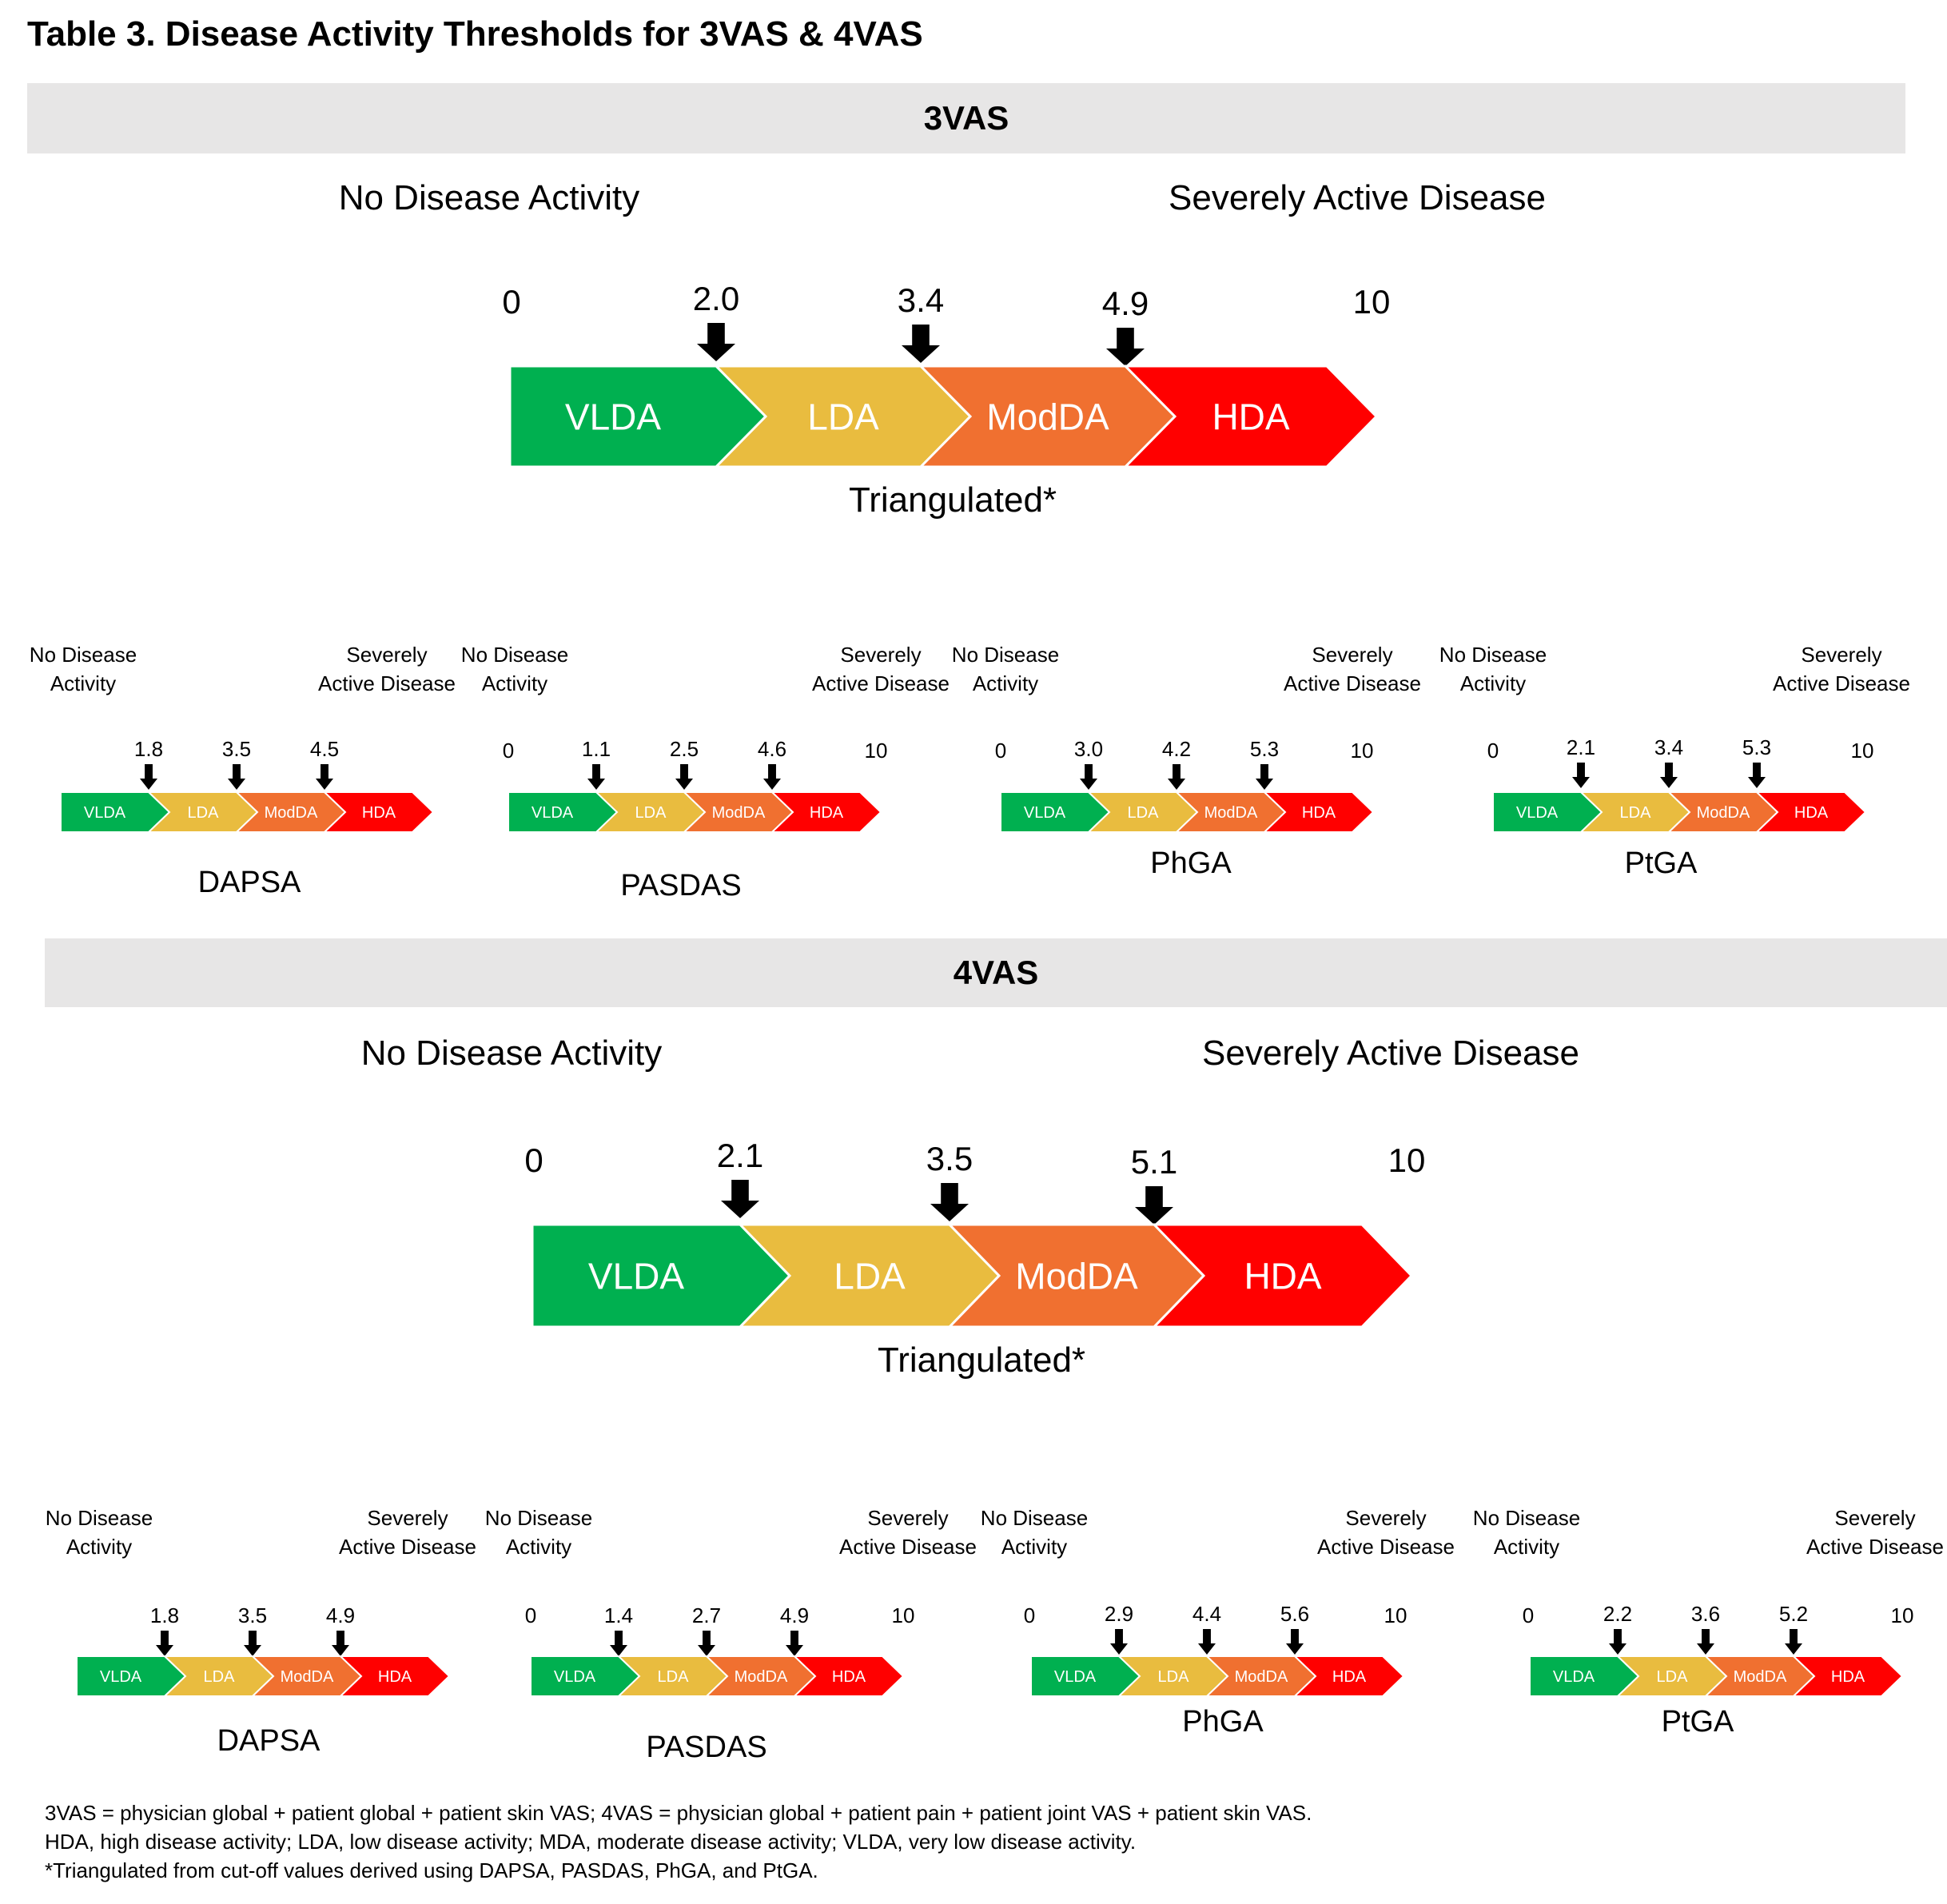 The image size is (1947, 1904). Describe the element at coordinates (1357, 197) in the screenshot. I see `scale-right-label: Severely Active Disease` at that location.